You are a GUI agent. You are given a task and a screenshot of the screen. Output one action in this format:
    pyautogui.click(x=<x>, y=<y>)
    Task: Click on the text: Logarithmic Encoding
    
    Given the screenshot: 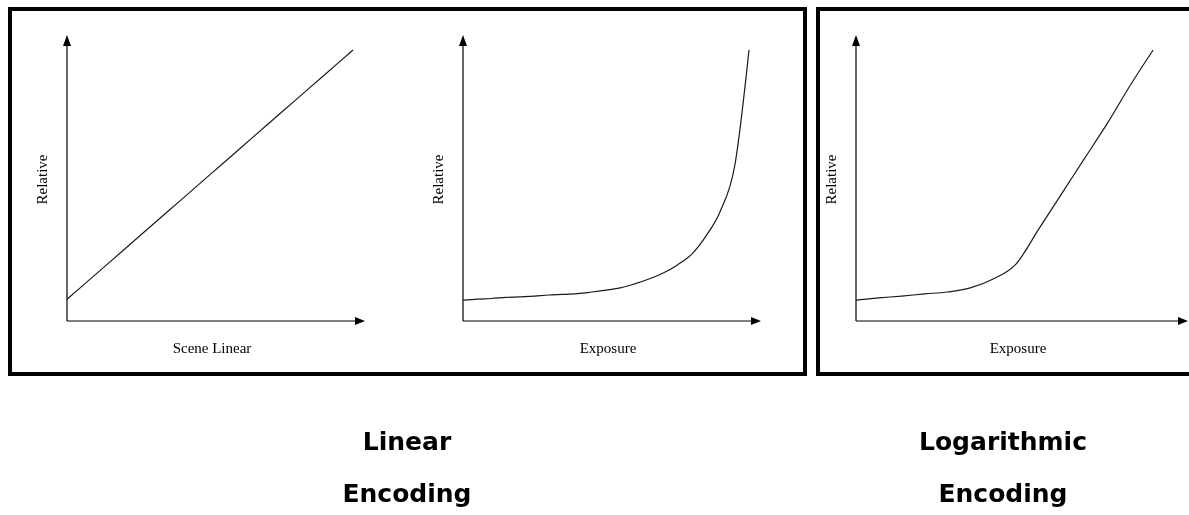 What is the action you would take?
    pyautogui.click(x=1003, y=467)
    